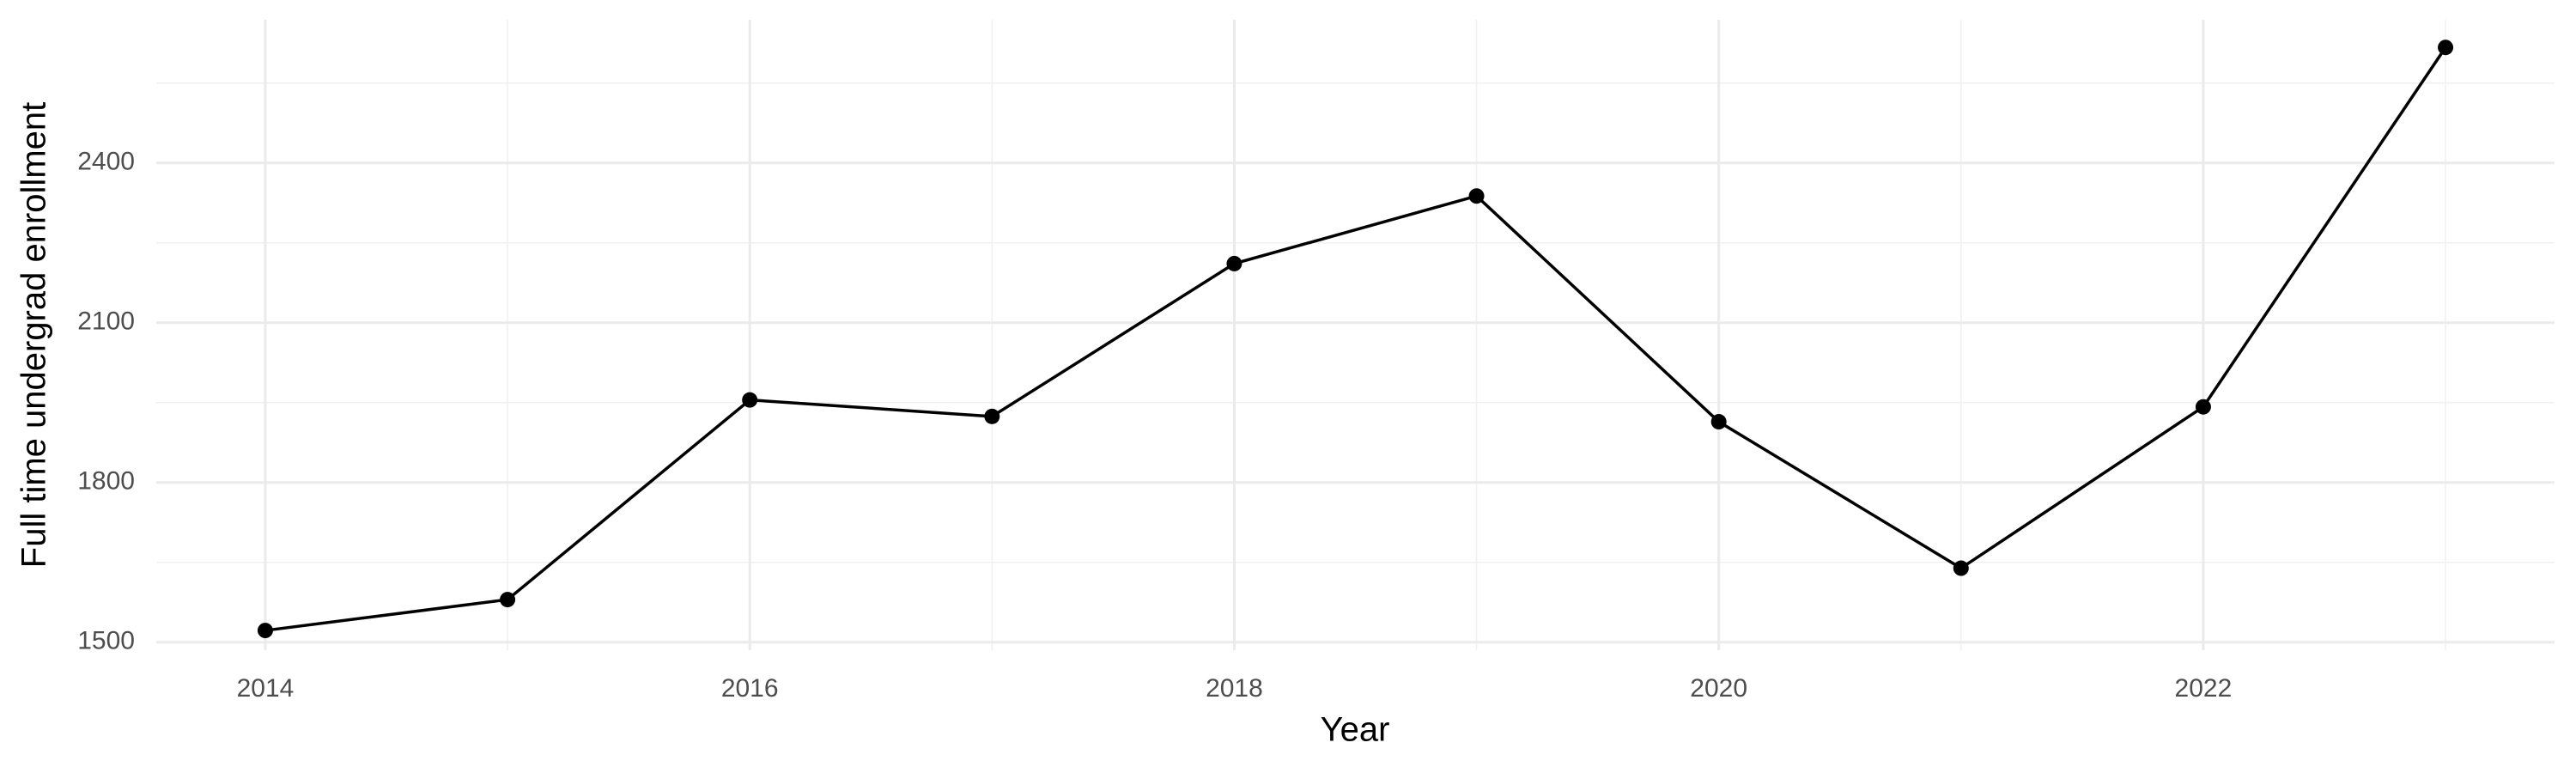 This screenshot has width=2576, height=773. I want to click on x-tick-label: 2016, so click(750, 688).